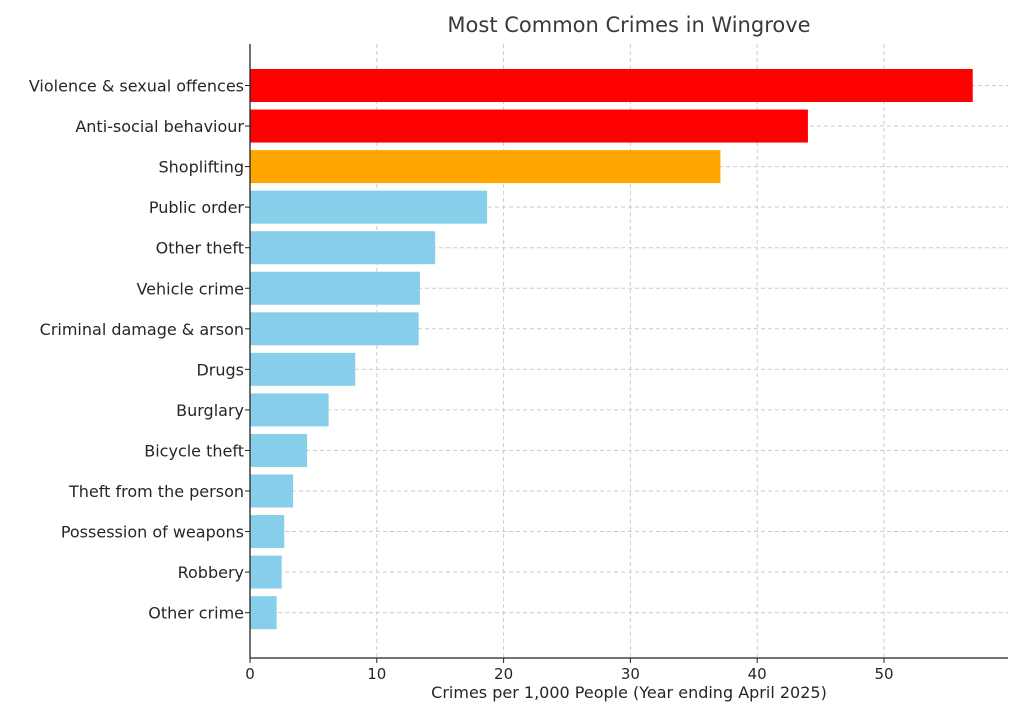 Image resolution: width=1024 pixels, height=721 pixels. What do you see at coordinates (156, 491) in the screenshot?
I see `y-tick-label: Theft from the person` at bounding box center [156, 491].